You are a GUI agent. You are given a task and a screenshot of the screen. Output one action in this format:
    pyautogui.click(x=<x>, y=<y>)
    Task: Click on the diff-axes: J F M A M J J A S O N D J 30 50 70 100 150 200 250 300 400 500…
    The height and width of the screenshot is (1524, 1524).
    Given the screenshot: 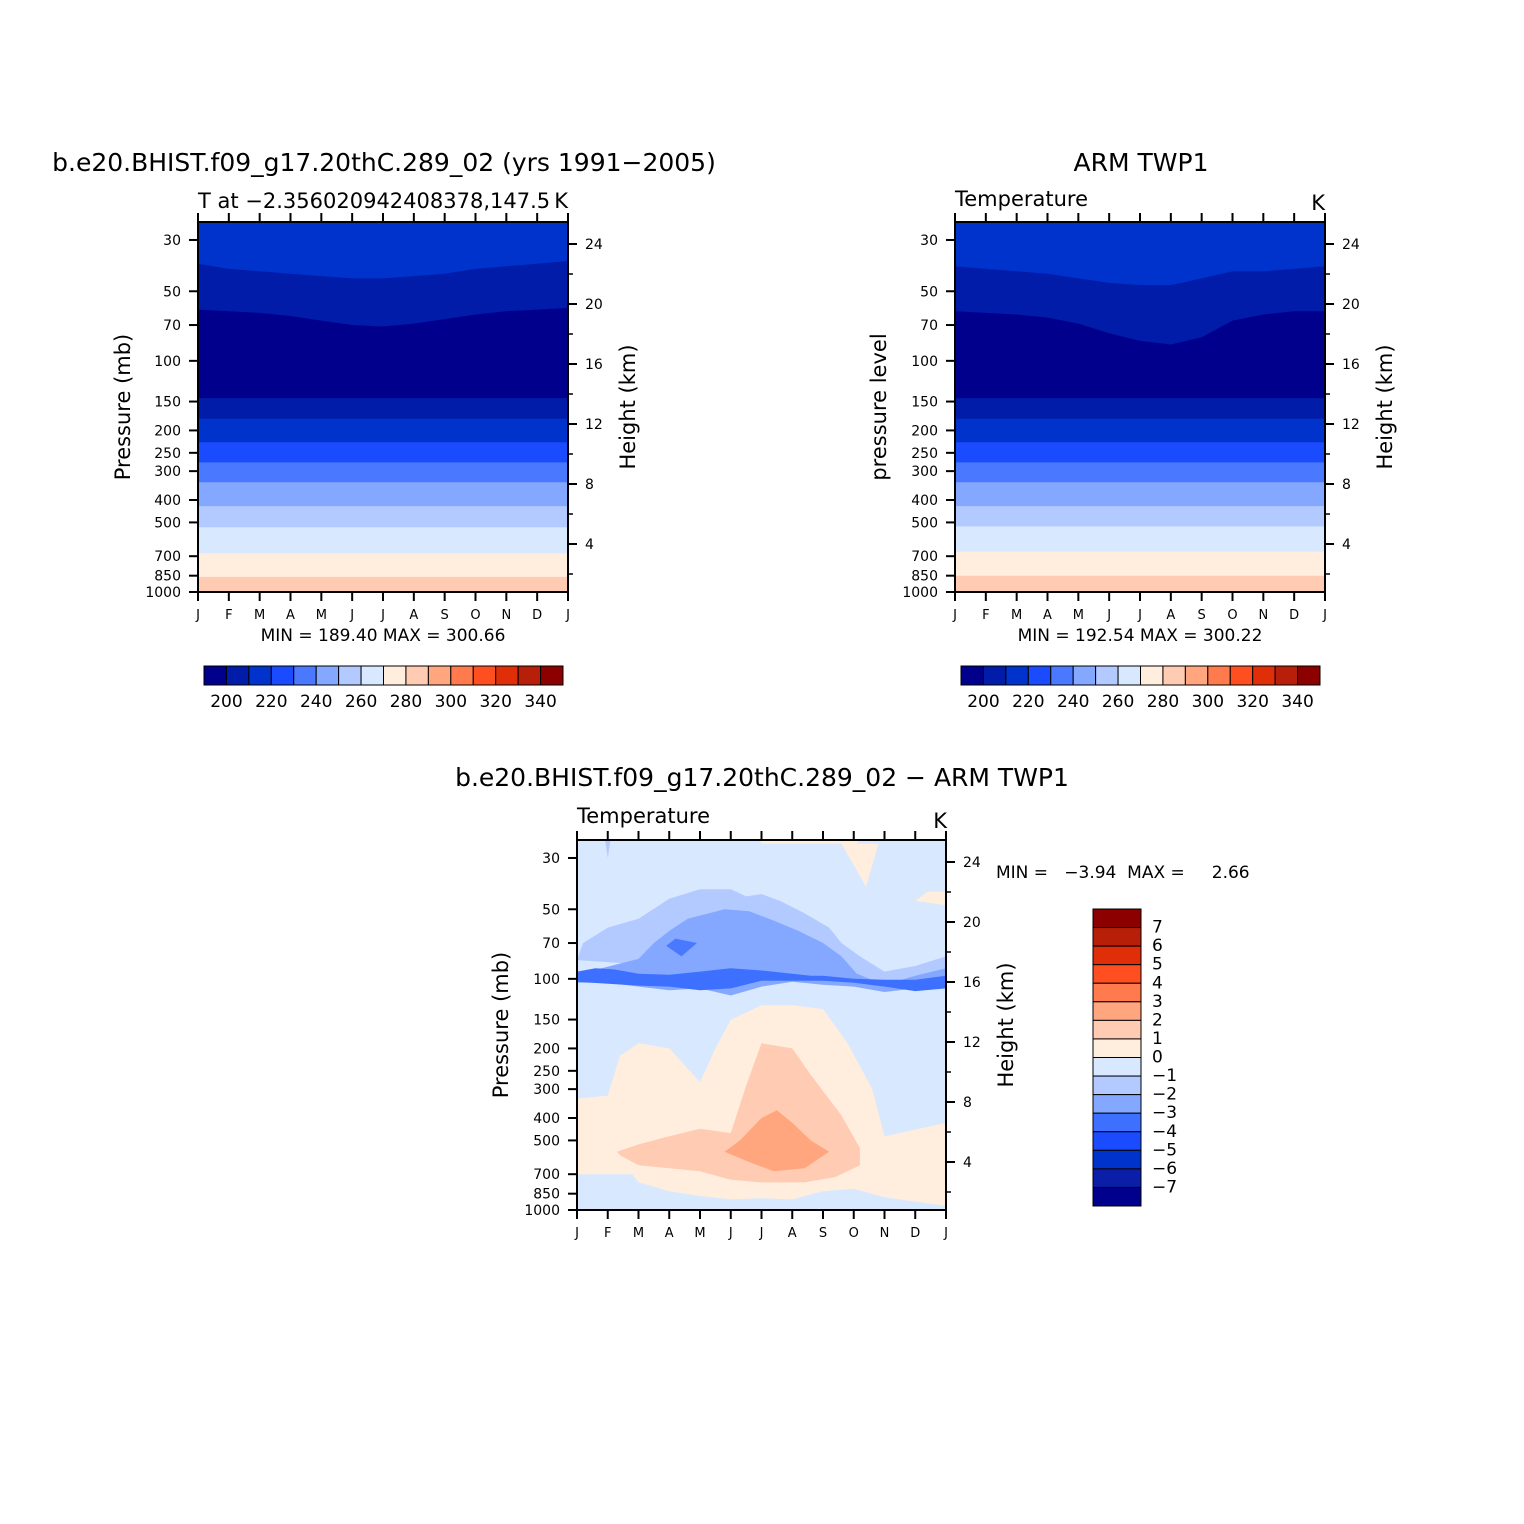 What is the action you would take?
    pyautogui.click(x=752, y=1036)
    